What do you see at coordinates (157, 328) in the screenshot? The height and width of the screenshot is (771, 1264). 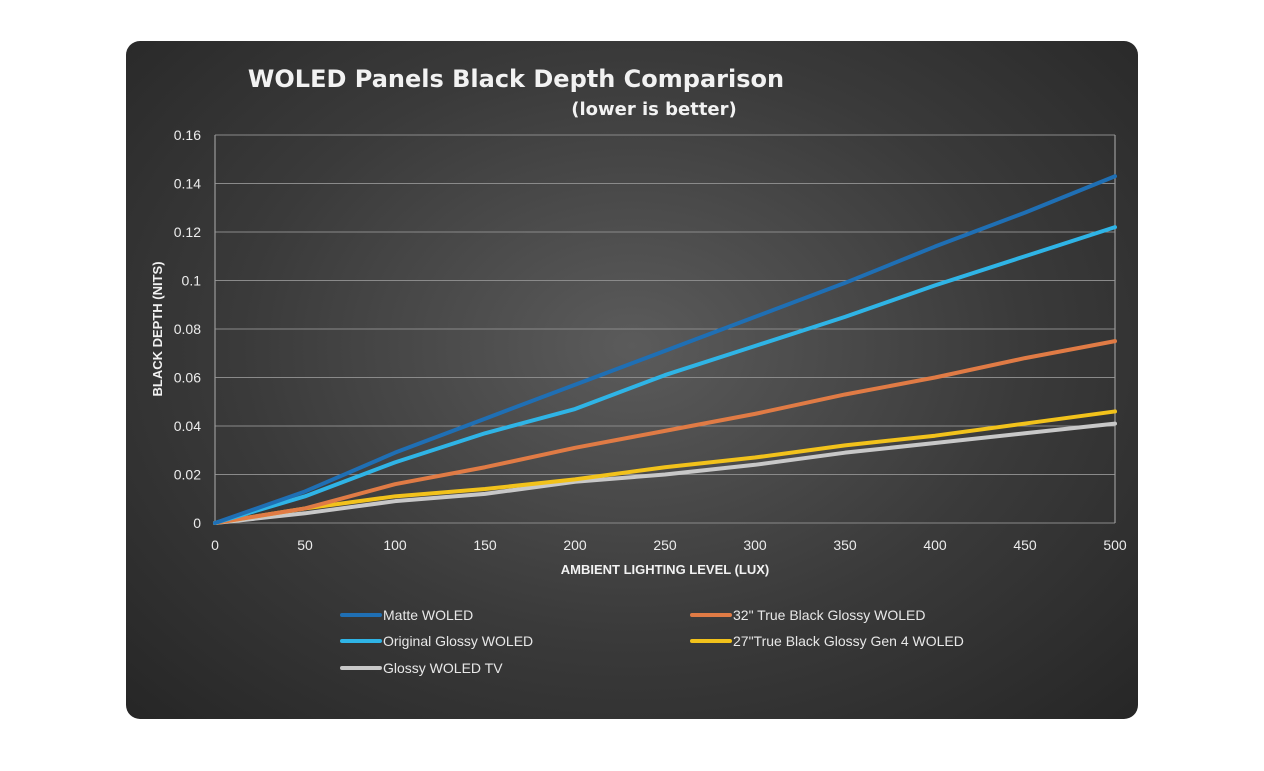 I see `y-axis-label: BLACK DEPTH (NITS)` at bounding box center [157, 328].